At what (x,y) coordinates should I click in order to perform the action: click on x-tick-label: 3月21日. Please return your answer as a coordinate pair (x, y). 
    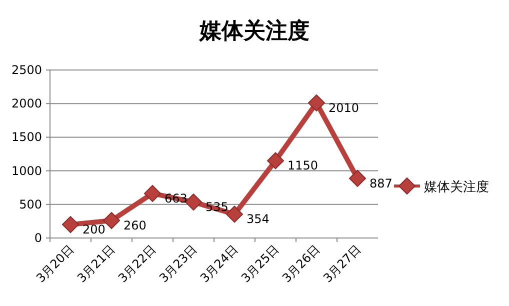
    Looking at the image, I should click on (96, 264).